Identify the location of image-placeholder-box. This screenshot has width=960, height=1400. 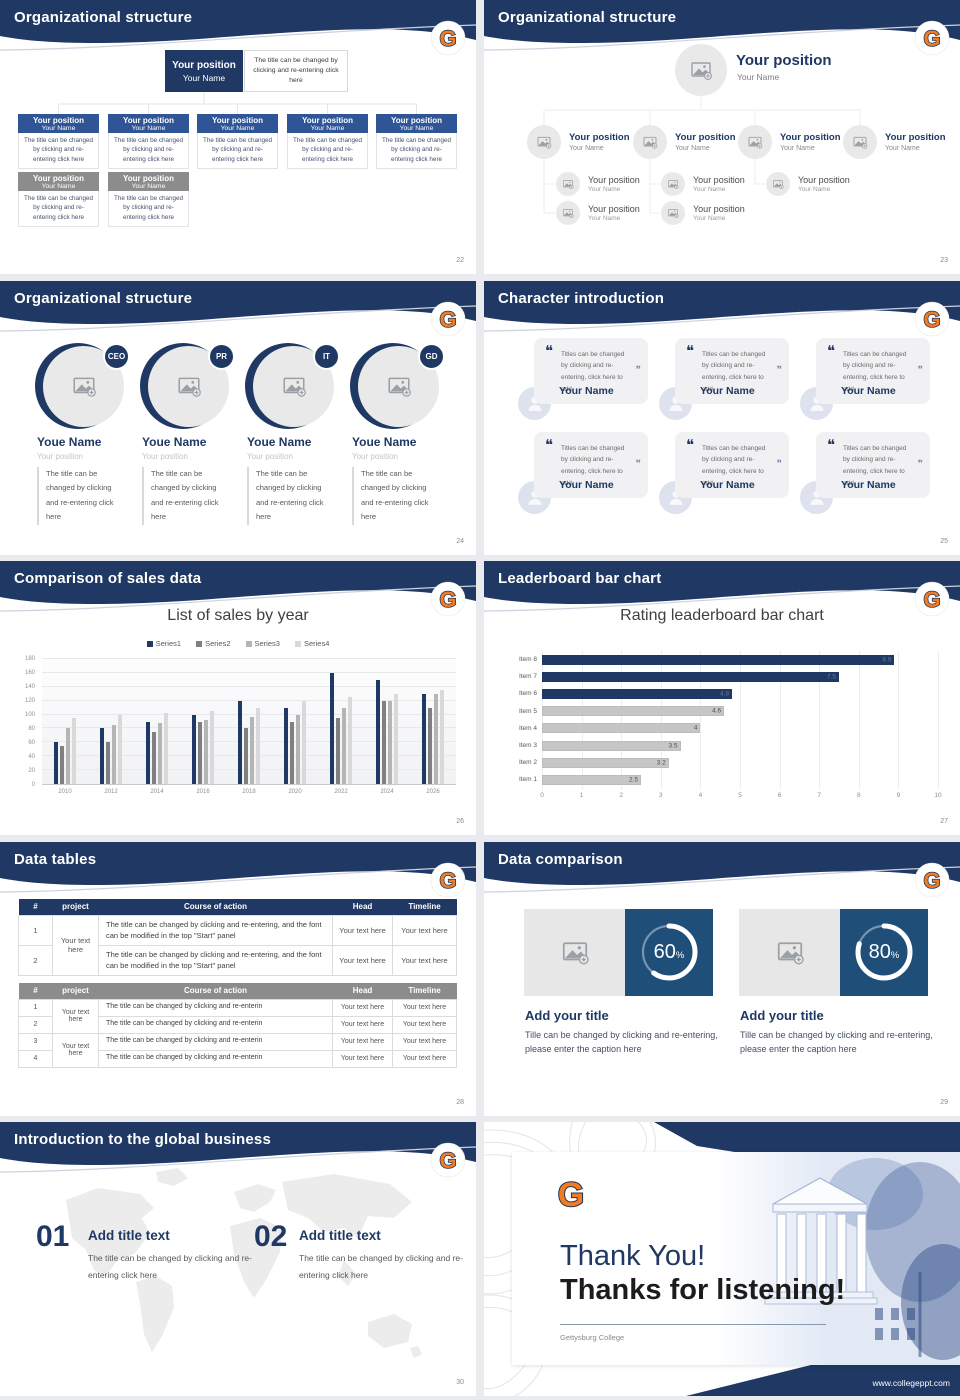
(789, 952).